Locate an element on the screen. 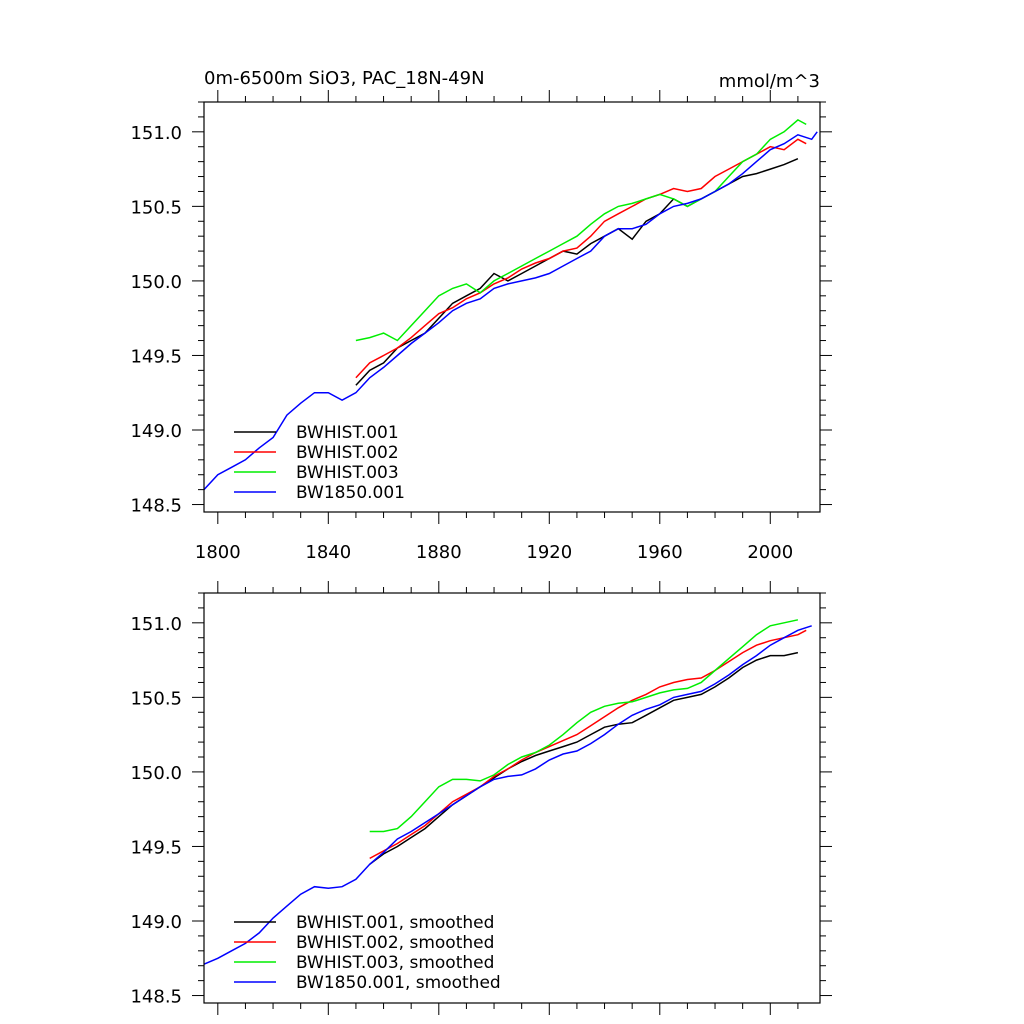  legend-label: BW1850.001 is located at coordinates (350, 493).